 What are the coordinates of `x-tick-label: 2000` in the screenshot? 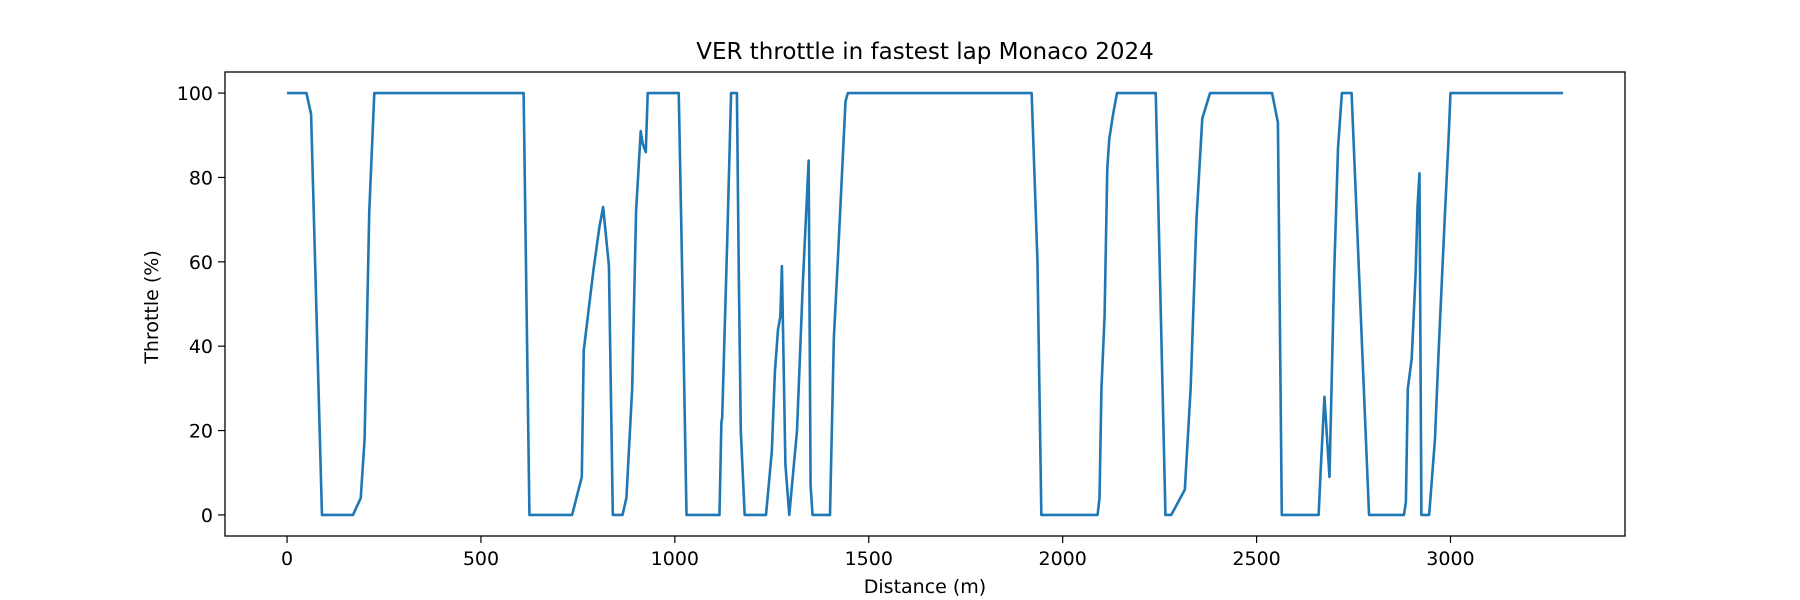 It's located at (1062, 559).